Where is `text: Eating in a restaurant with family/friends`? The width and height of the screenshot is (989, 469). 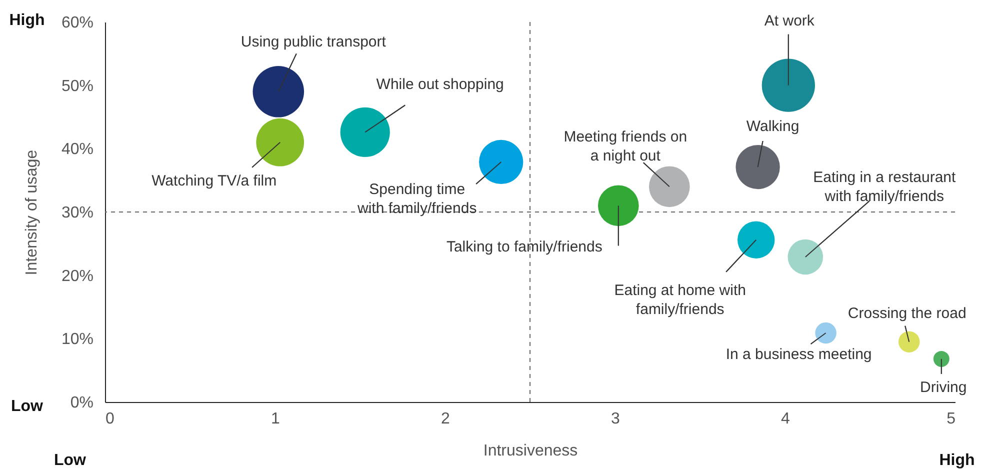 text: Eating in a restaurant with family/friends is located at coordinates (885, 186).